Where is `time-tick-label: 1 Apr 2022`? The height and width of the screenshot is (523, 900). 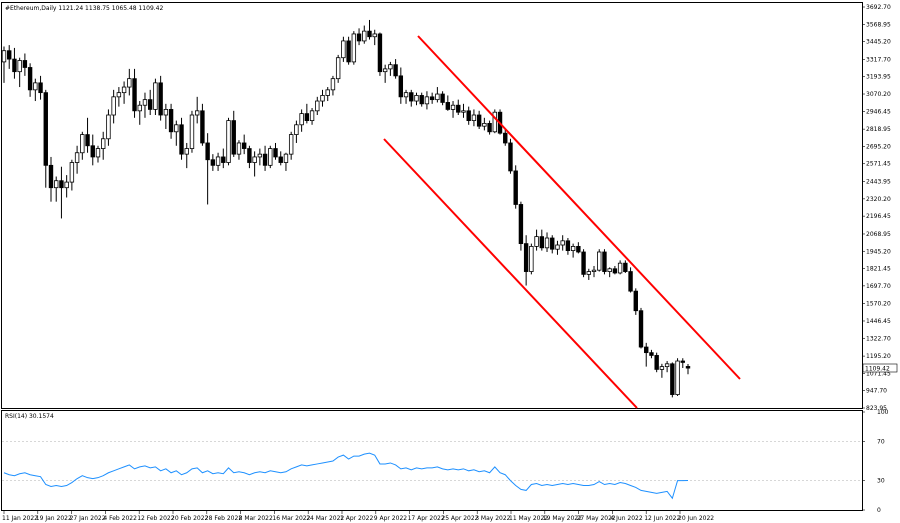 time-tick-label: 1 Apr 2022 is located at coordinates (356, 518).